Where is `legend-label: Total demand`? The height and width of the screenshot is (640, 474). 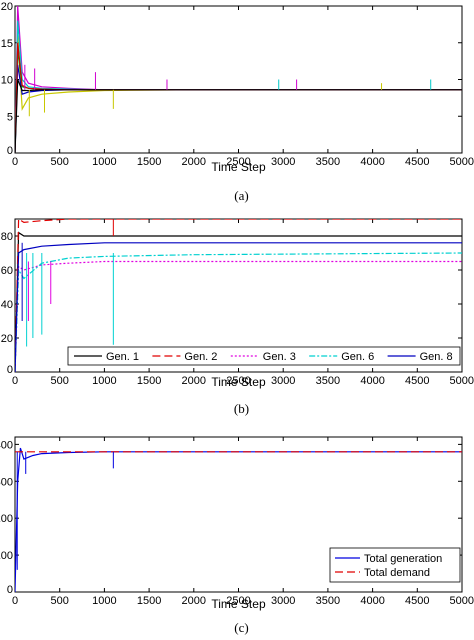 legend-label: Total demand is located at coordinates (397, 573).